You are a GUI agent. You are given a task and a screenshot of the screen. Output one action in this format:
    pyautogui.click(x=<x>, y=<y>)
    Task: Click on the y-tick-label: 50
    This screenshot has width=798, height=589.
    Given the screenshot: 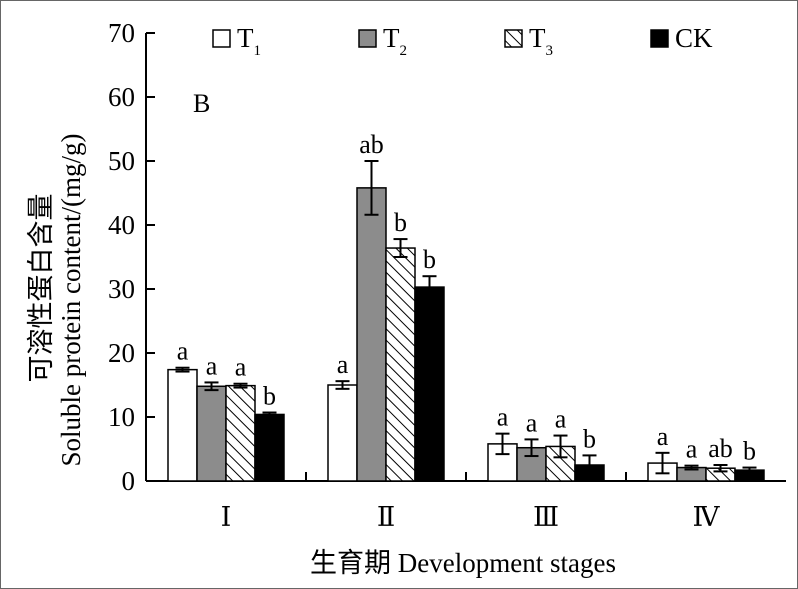 What is the action you would take?
    pyautogui.click(x=121, y=161)
    